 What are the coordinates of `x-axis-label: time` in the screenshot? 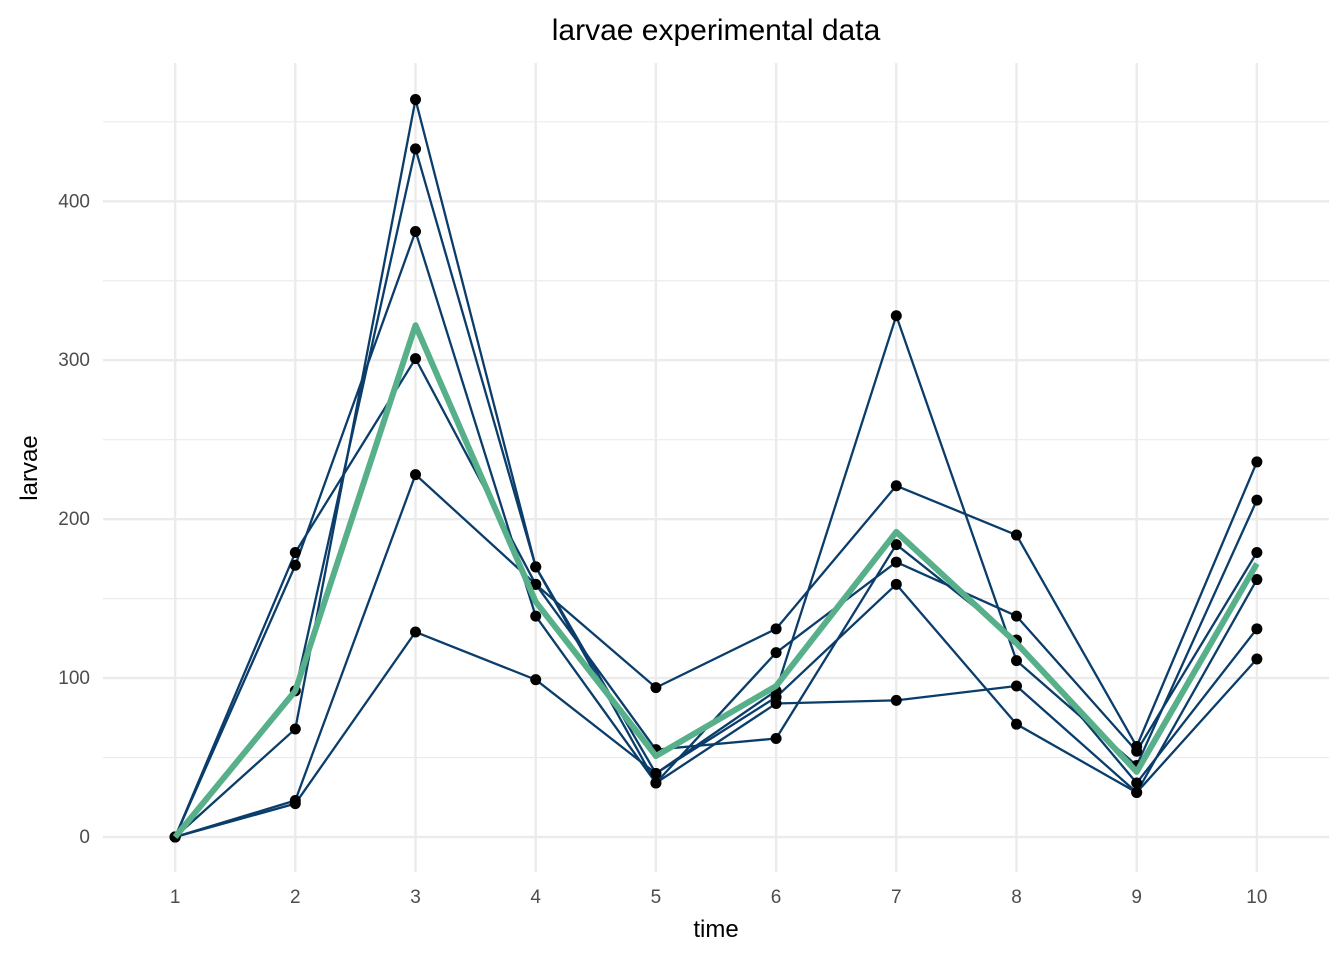 It's located at (715, 929).